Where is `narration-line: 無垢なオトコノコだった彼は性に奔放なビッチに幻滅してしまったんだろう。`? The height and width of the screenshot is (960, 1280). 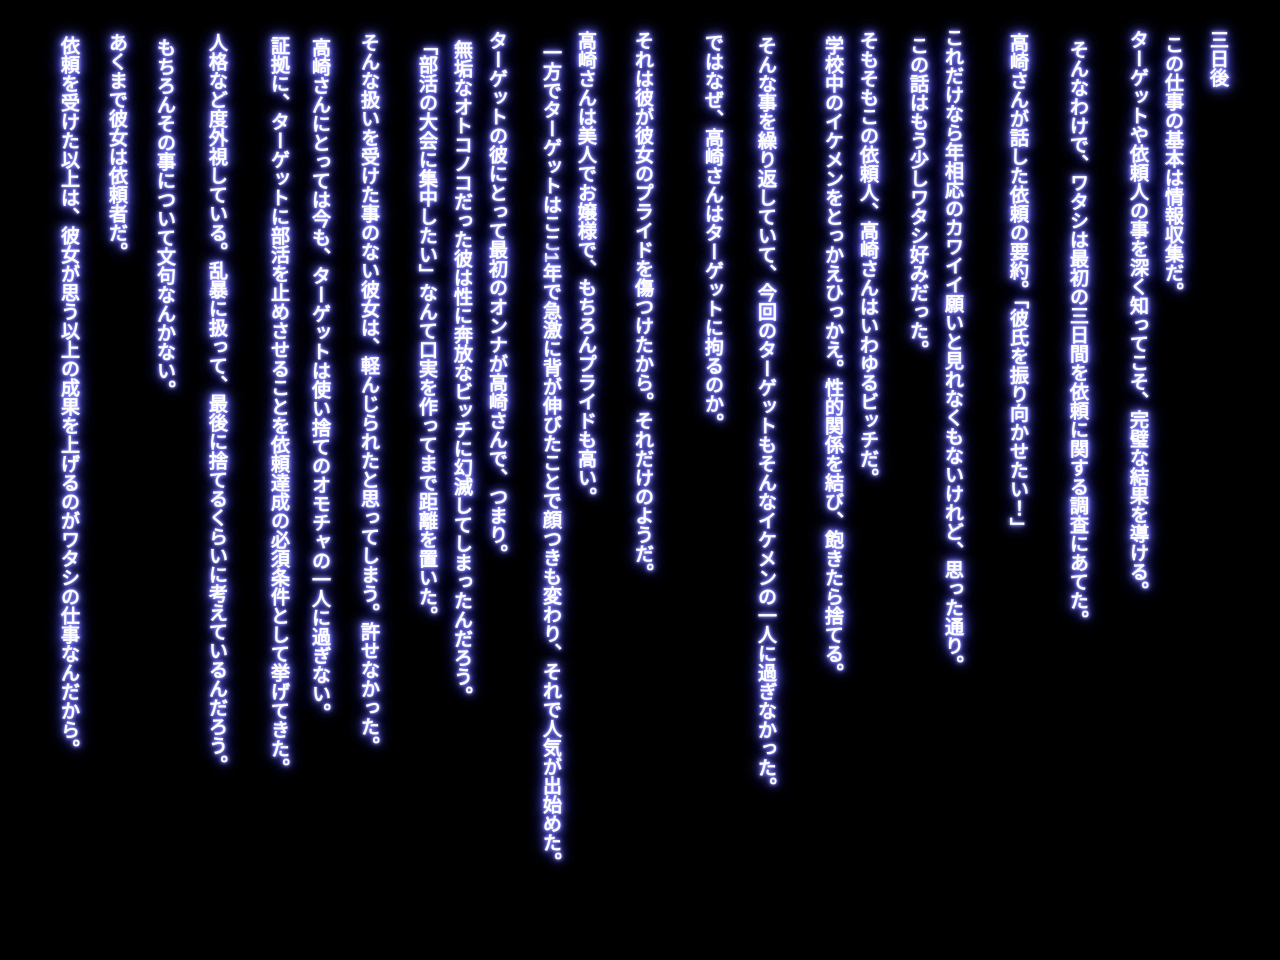 narration-line: 無垢なオトコノコだった彼は性に奔放なビッチに幻滅してしまったんだろう。 is located at coordinates (461, 372).